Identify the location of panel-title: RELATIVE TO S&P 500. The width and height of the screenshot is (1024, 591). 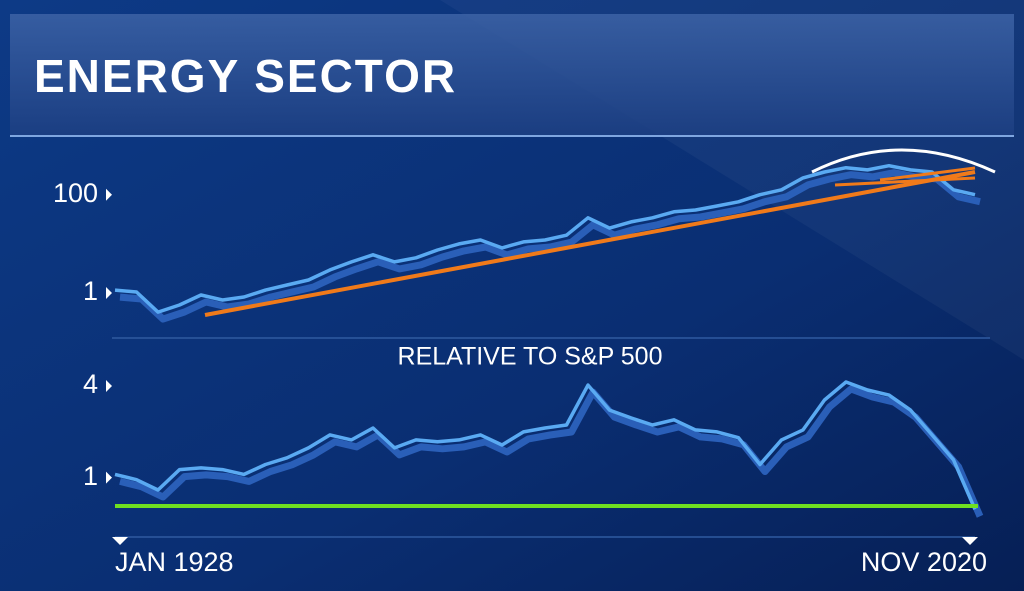
(530, 357).